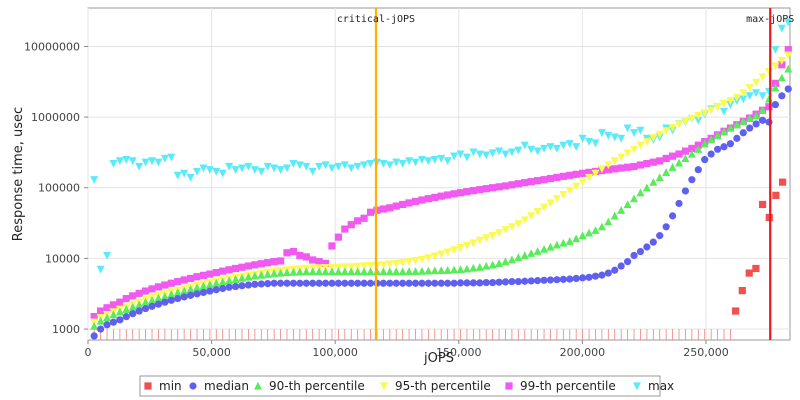  Describe the element at coordinates (317, 386) in the screenshot. I see `legend-label-p90: 90-th percentile` at that location.